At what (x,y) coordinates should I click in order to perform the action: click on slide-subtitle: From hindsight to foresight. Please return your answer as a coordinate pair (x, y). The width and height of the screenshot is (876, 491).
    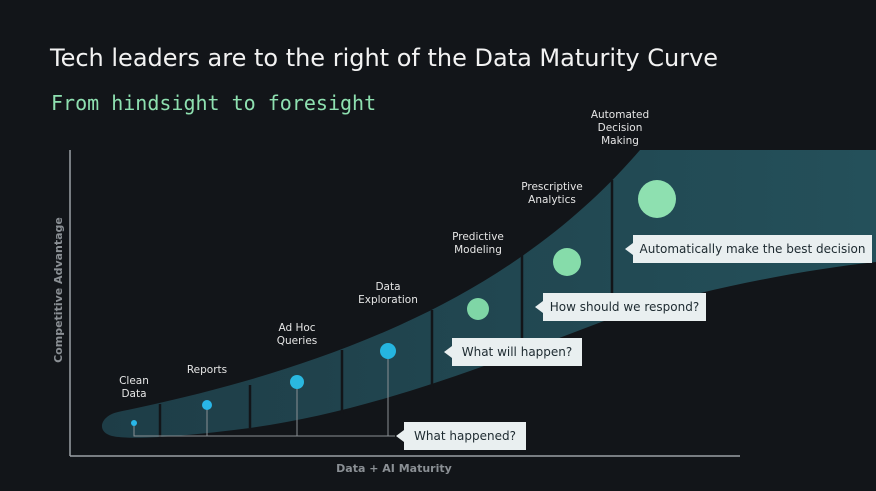
    Looking at the image, I should click on (213, 103).